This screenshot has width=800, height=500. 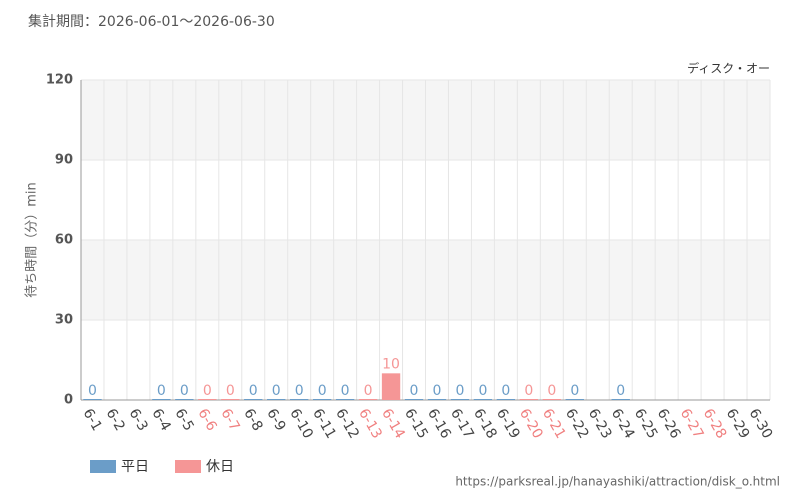 I want to click on y-axis-label: 待ち時間（分）min, so click(x=32, y=240).